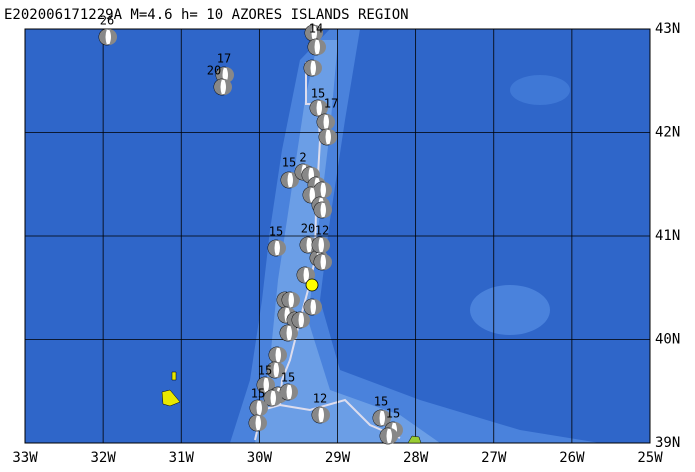 This screenshot has height=472, width=695. Describe the element at coordinates (416, 458) in the screenshot. I see `lon-label: 28W` at that location.